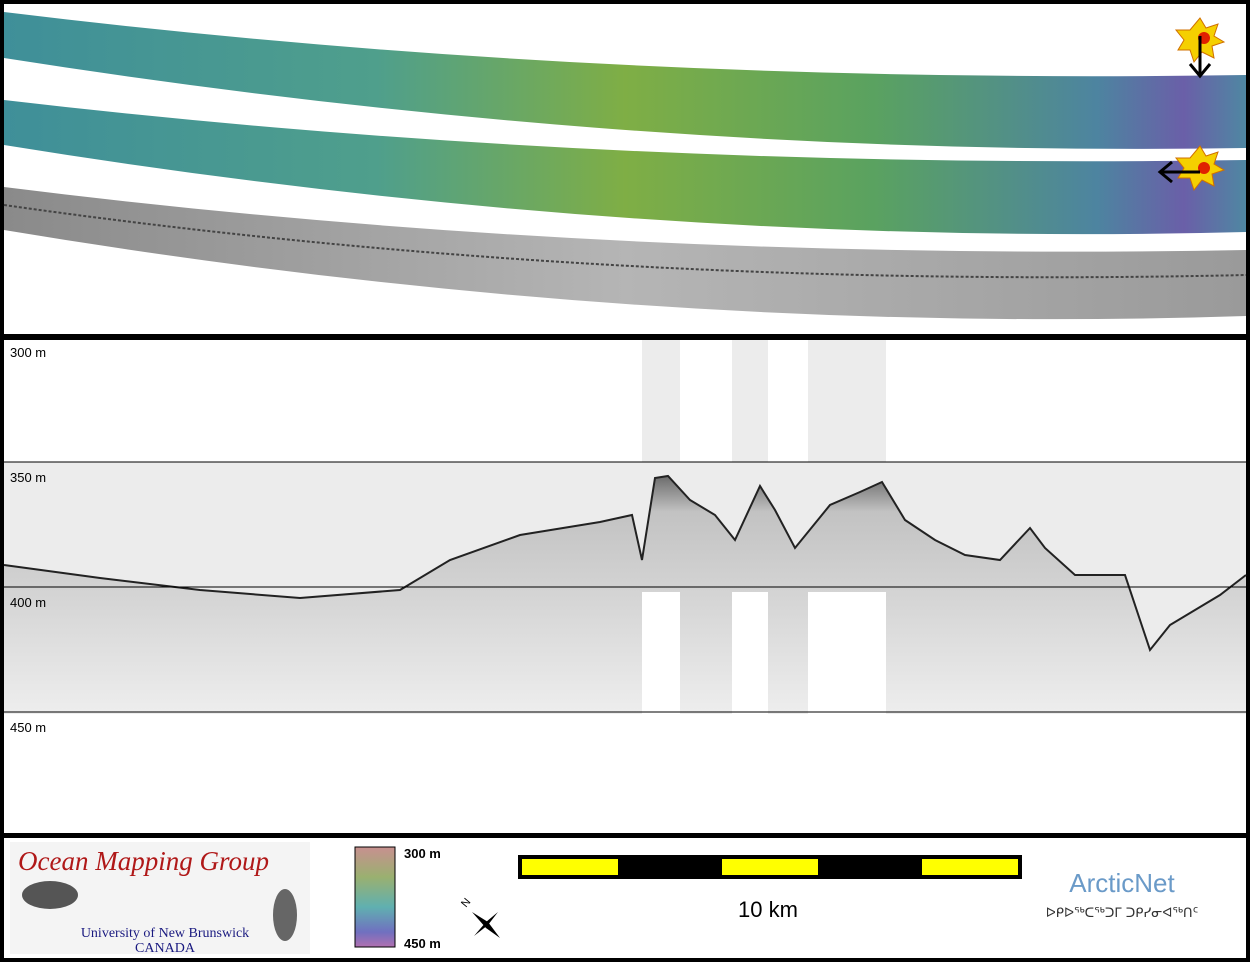 The height and width of the screenshot is (962, 1250). I want to click on logo-country: CANADA, so click(165, 948).